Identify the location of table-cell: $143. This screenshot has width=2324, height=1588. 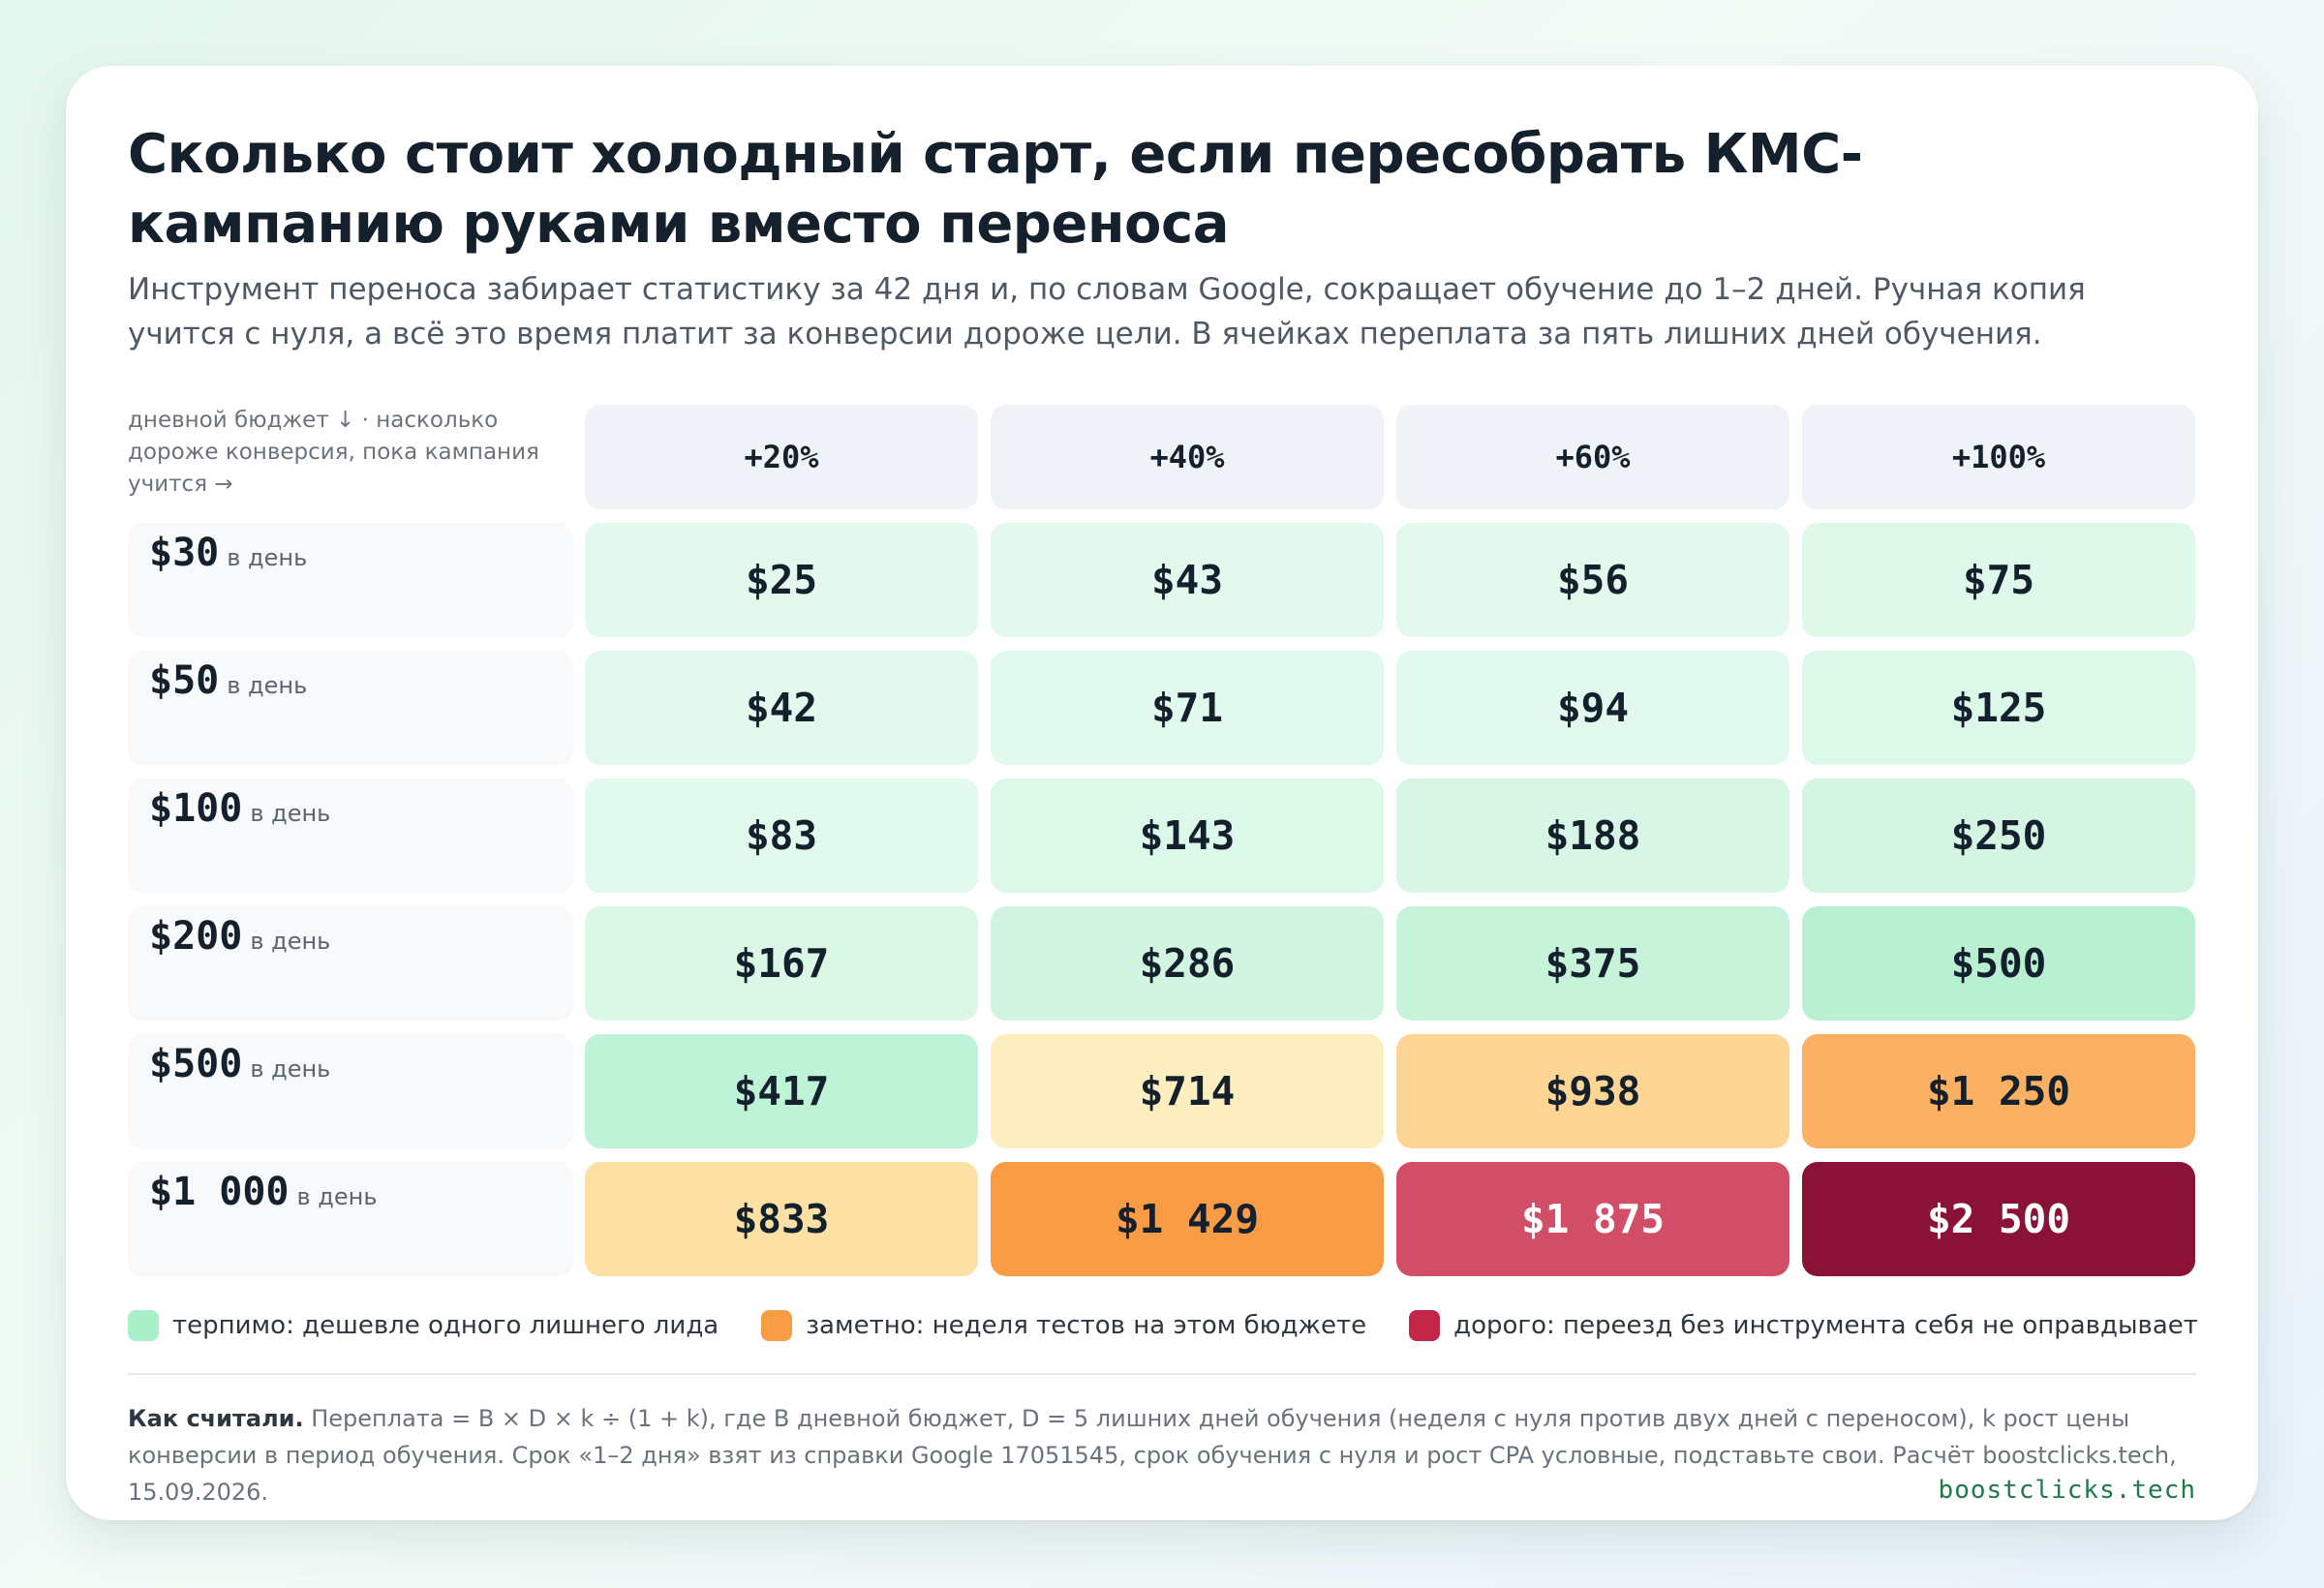
(1187, 836).